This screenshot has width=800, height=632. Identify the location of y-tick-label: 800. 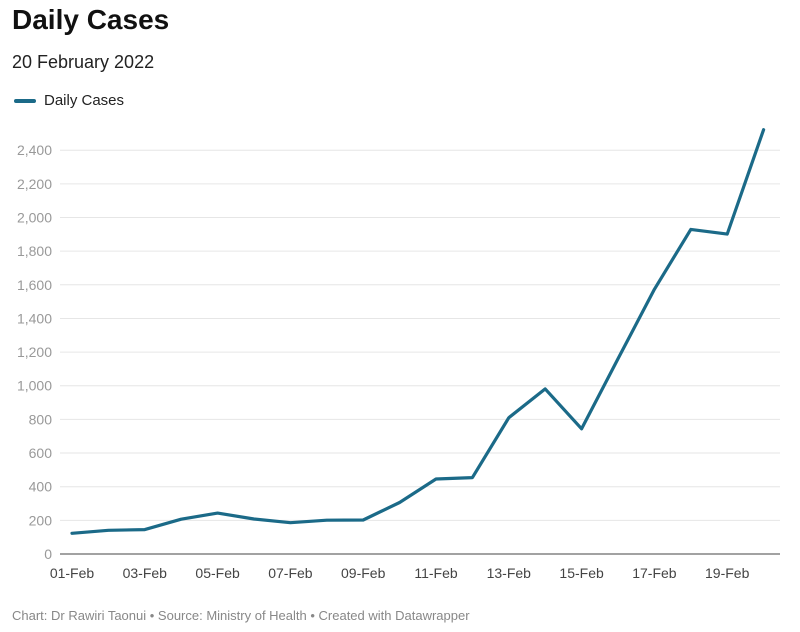
(41, 419).